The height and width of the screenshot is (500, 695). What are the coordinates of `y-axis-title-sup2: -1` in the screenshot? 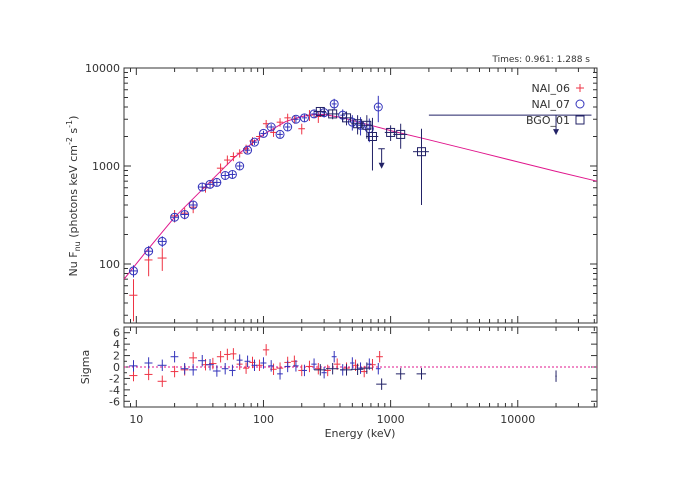 It's located at (69, 124).